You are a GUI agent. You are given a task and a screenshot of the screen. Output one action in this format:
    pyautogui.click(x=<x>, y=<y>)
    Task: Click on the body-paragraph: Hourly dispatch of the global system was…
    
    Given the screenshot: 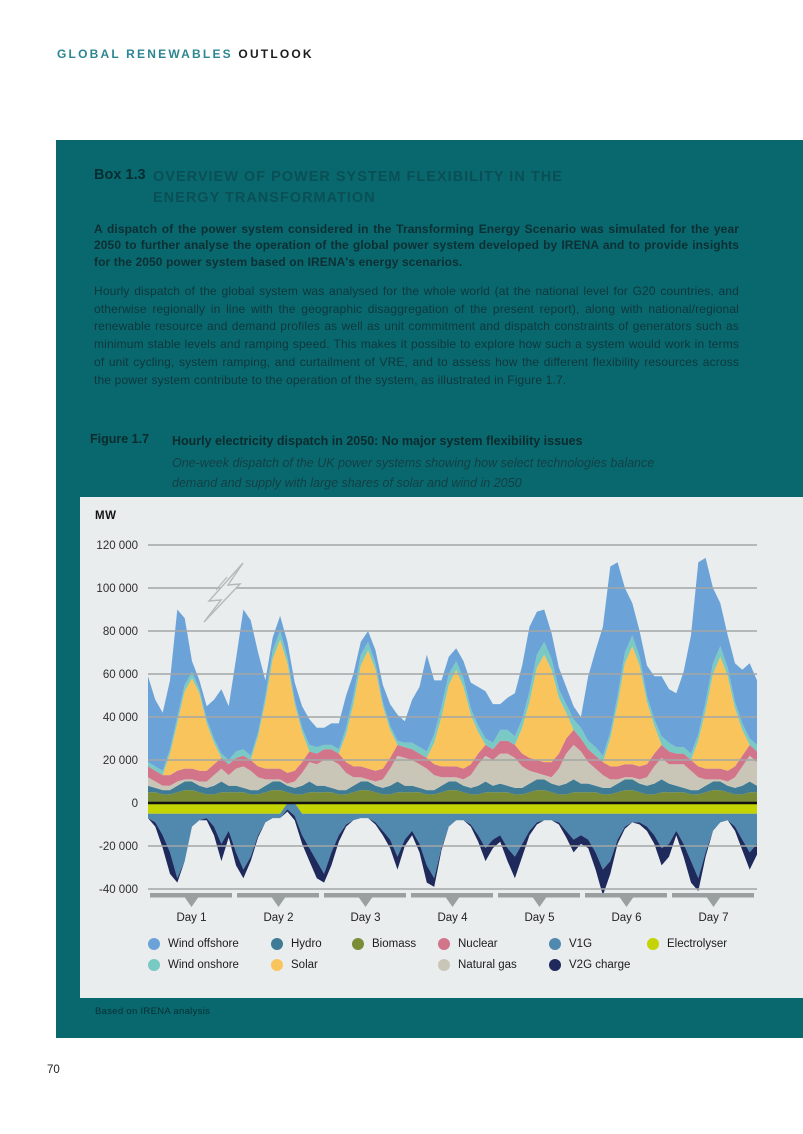 What is the action you would take?
    pyautogui.click(x=416, y=335)
    